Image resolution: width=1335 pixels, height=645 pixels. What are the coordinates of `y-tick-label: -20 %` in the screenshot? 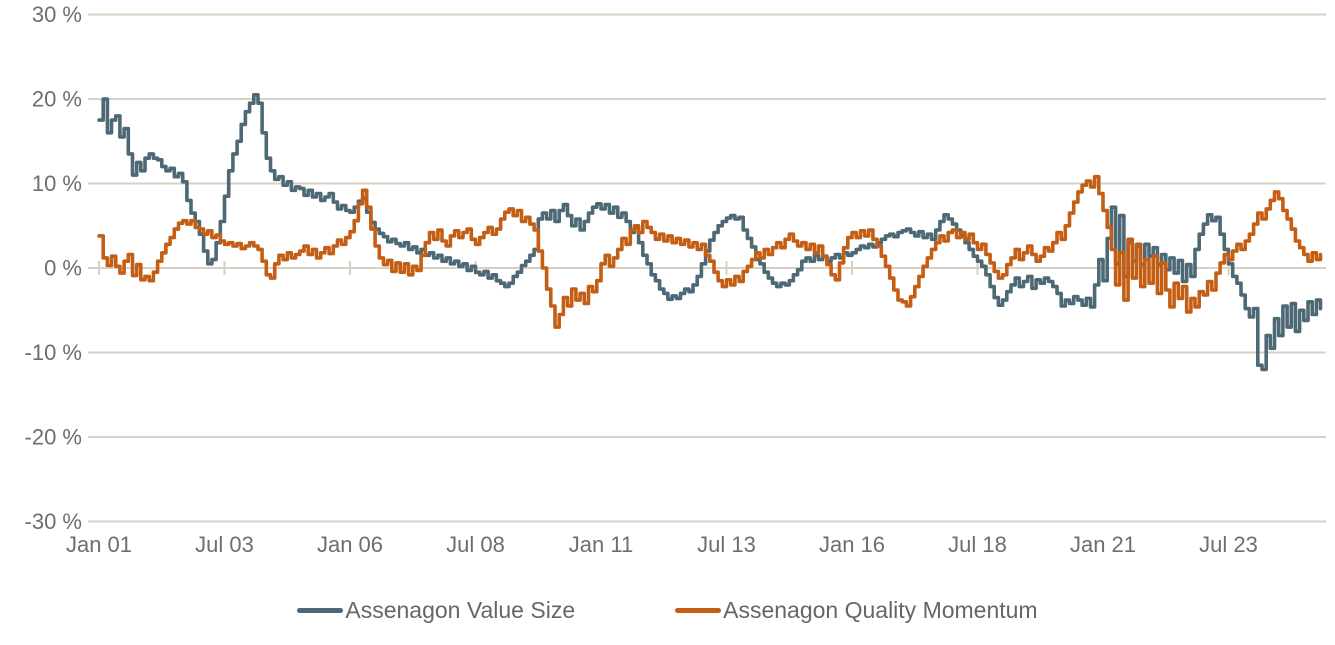 It's located at (53, 437).